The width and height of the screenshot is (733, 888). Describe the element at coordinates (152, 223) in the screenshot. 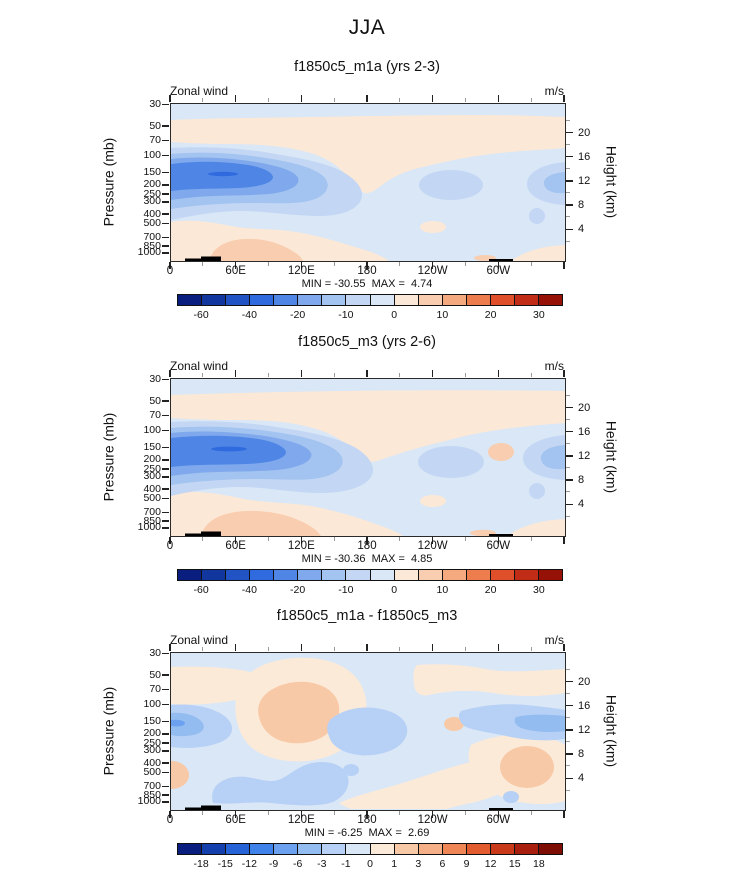

I see `pressure-tick-label: 500` at that location.